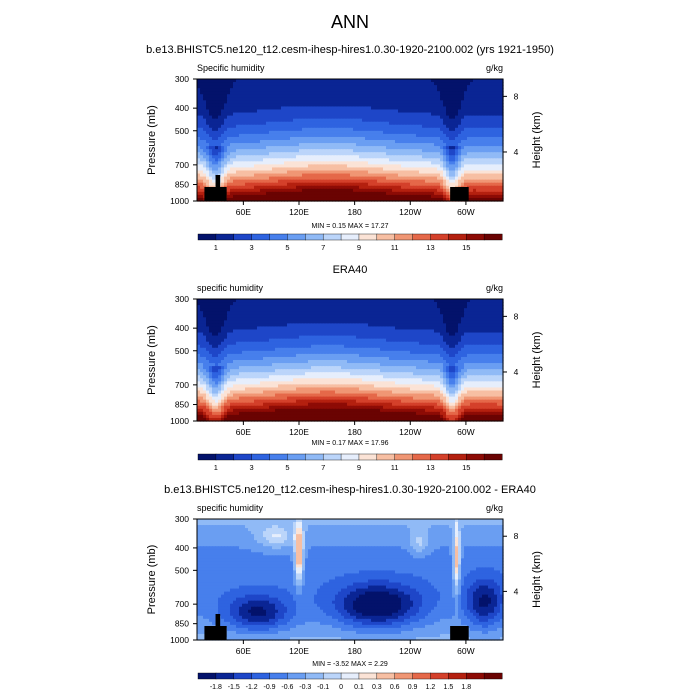  What do you see at coordinates (410, 432) in the screenshot?
I see `x-tick-label: 120W` at bounding box center [410, 432].